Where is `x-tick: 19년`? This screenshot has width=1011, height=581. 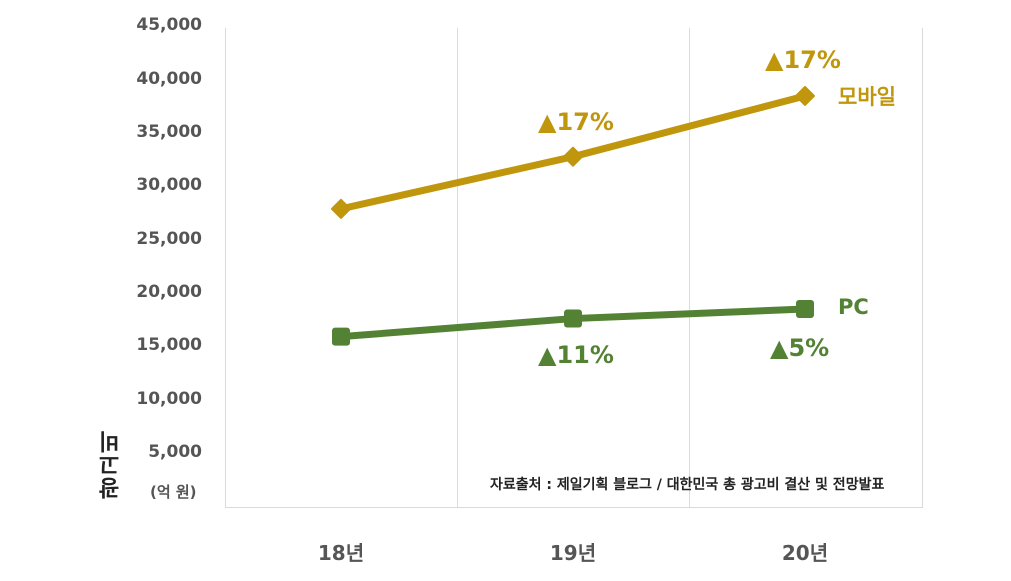 x-tick: 19년 is located at coordinates (573, 553).